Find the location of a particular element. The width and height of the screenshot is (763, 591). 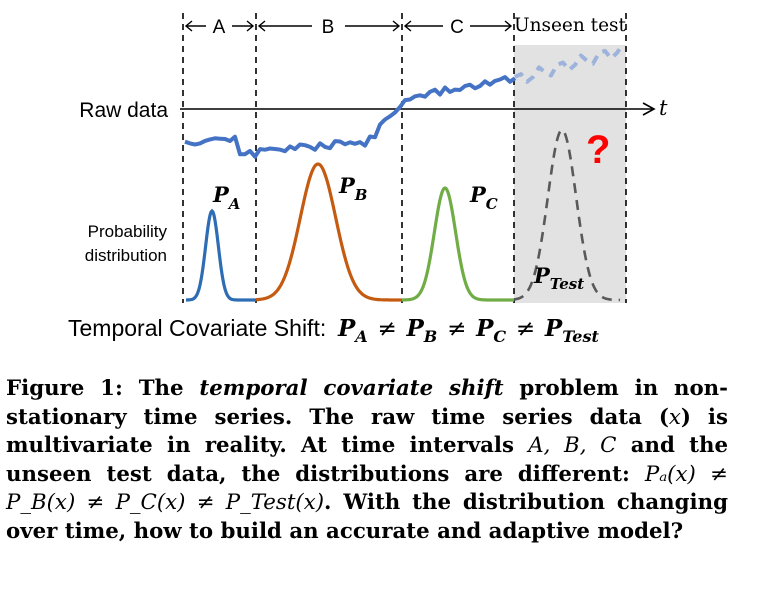

caption-x-var: x is located at coordinates (674, 417).